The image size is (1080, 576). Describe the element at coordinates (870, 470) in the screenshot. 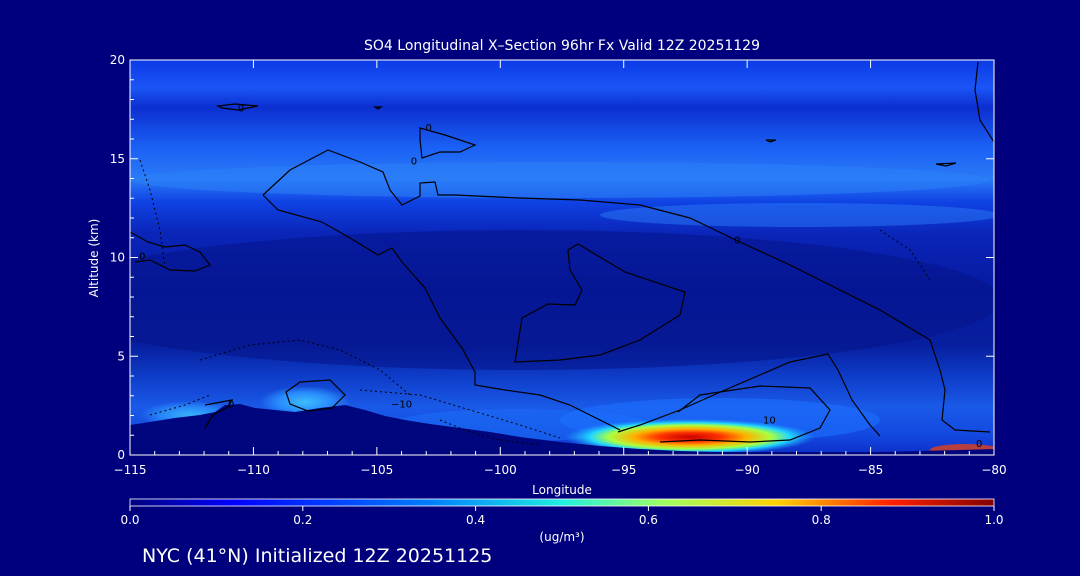

I see `x-tick-label: −85` at that location.